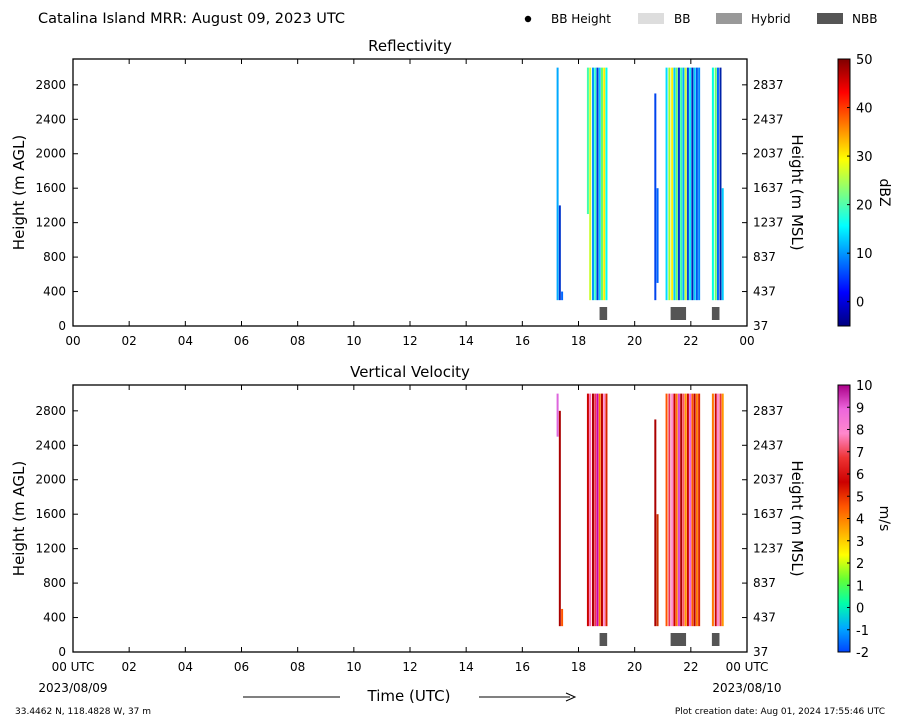 This screenshot has height=725, width=900. I want to click on y-tick-label-left: 2800, so click(50, 85).